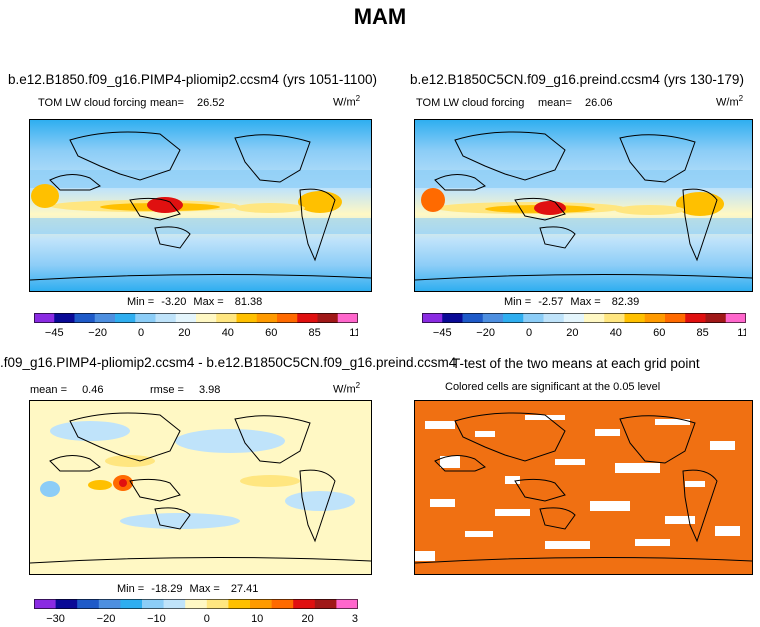 The height and width of the screenshot is (627, 760). I want to click on panel-tl-units-base: W/m, so click(344, 102).